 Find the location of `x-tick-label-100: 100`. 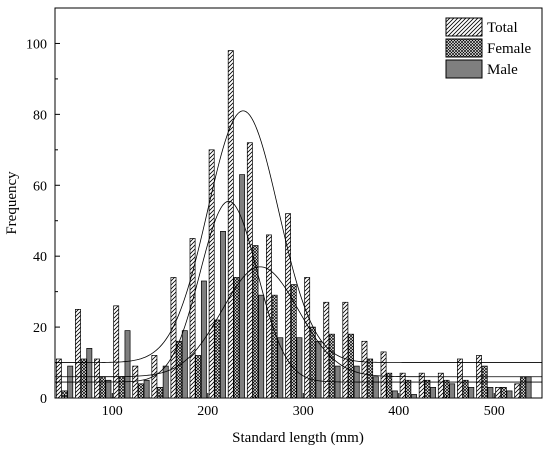

x-tick-label-100: 100 is located at coordinates (112, 411).